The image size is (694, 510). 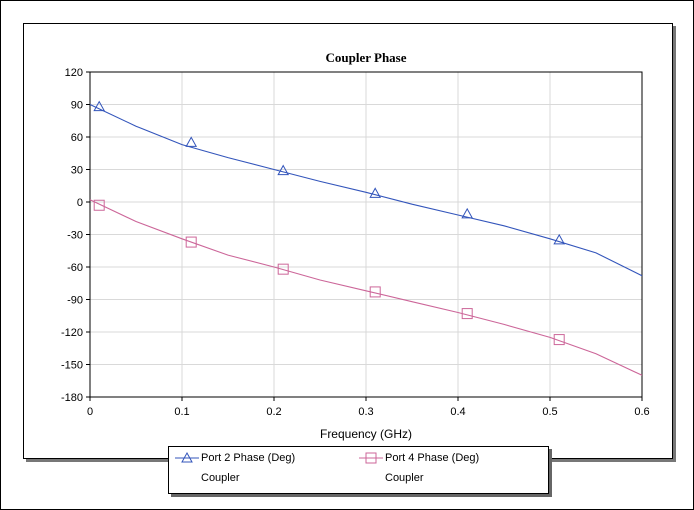 What do you see at coordinates (365, 57) in the screenshot?
I see `chart-title: Coupler Phase` at bounding box center [365, 57].